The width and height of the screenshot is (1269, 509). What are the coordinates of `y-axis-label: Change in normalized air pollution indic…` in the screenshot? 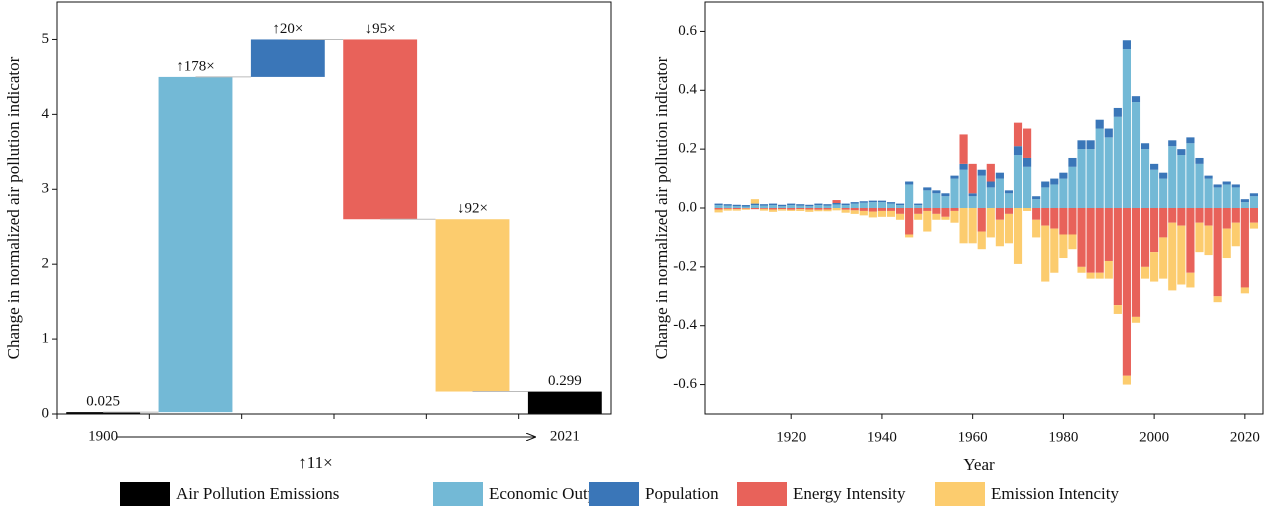 It's located at (661, 207).